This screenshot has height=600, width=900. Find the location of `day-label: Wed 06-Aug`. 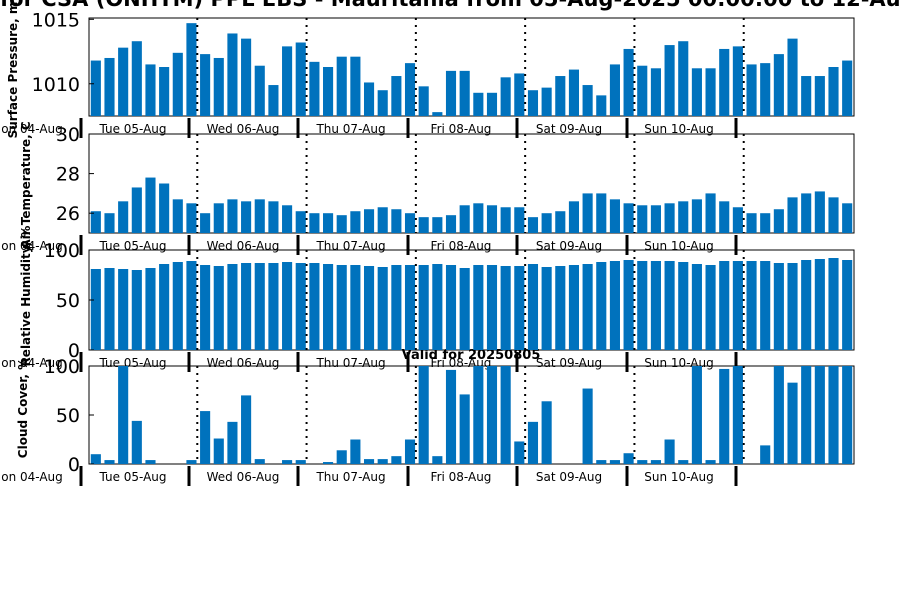

day-label: Wed 06-Aug is located at coordinates (243, 129).